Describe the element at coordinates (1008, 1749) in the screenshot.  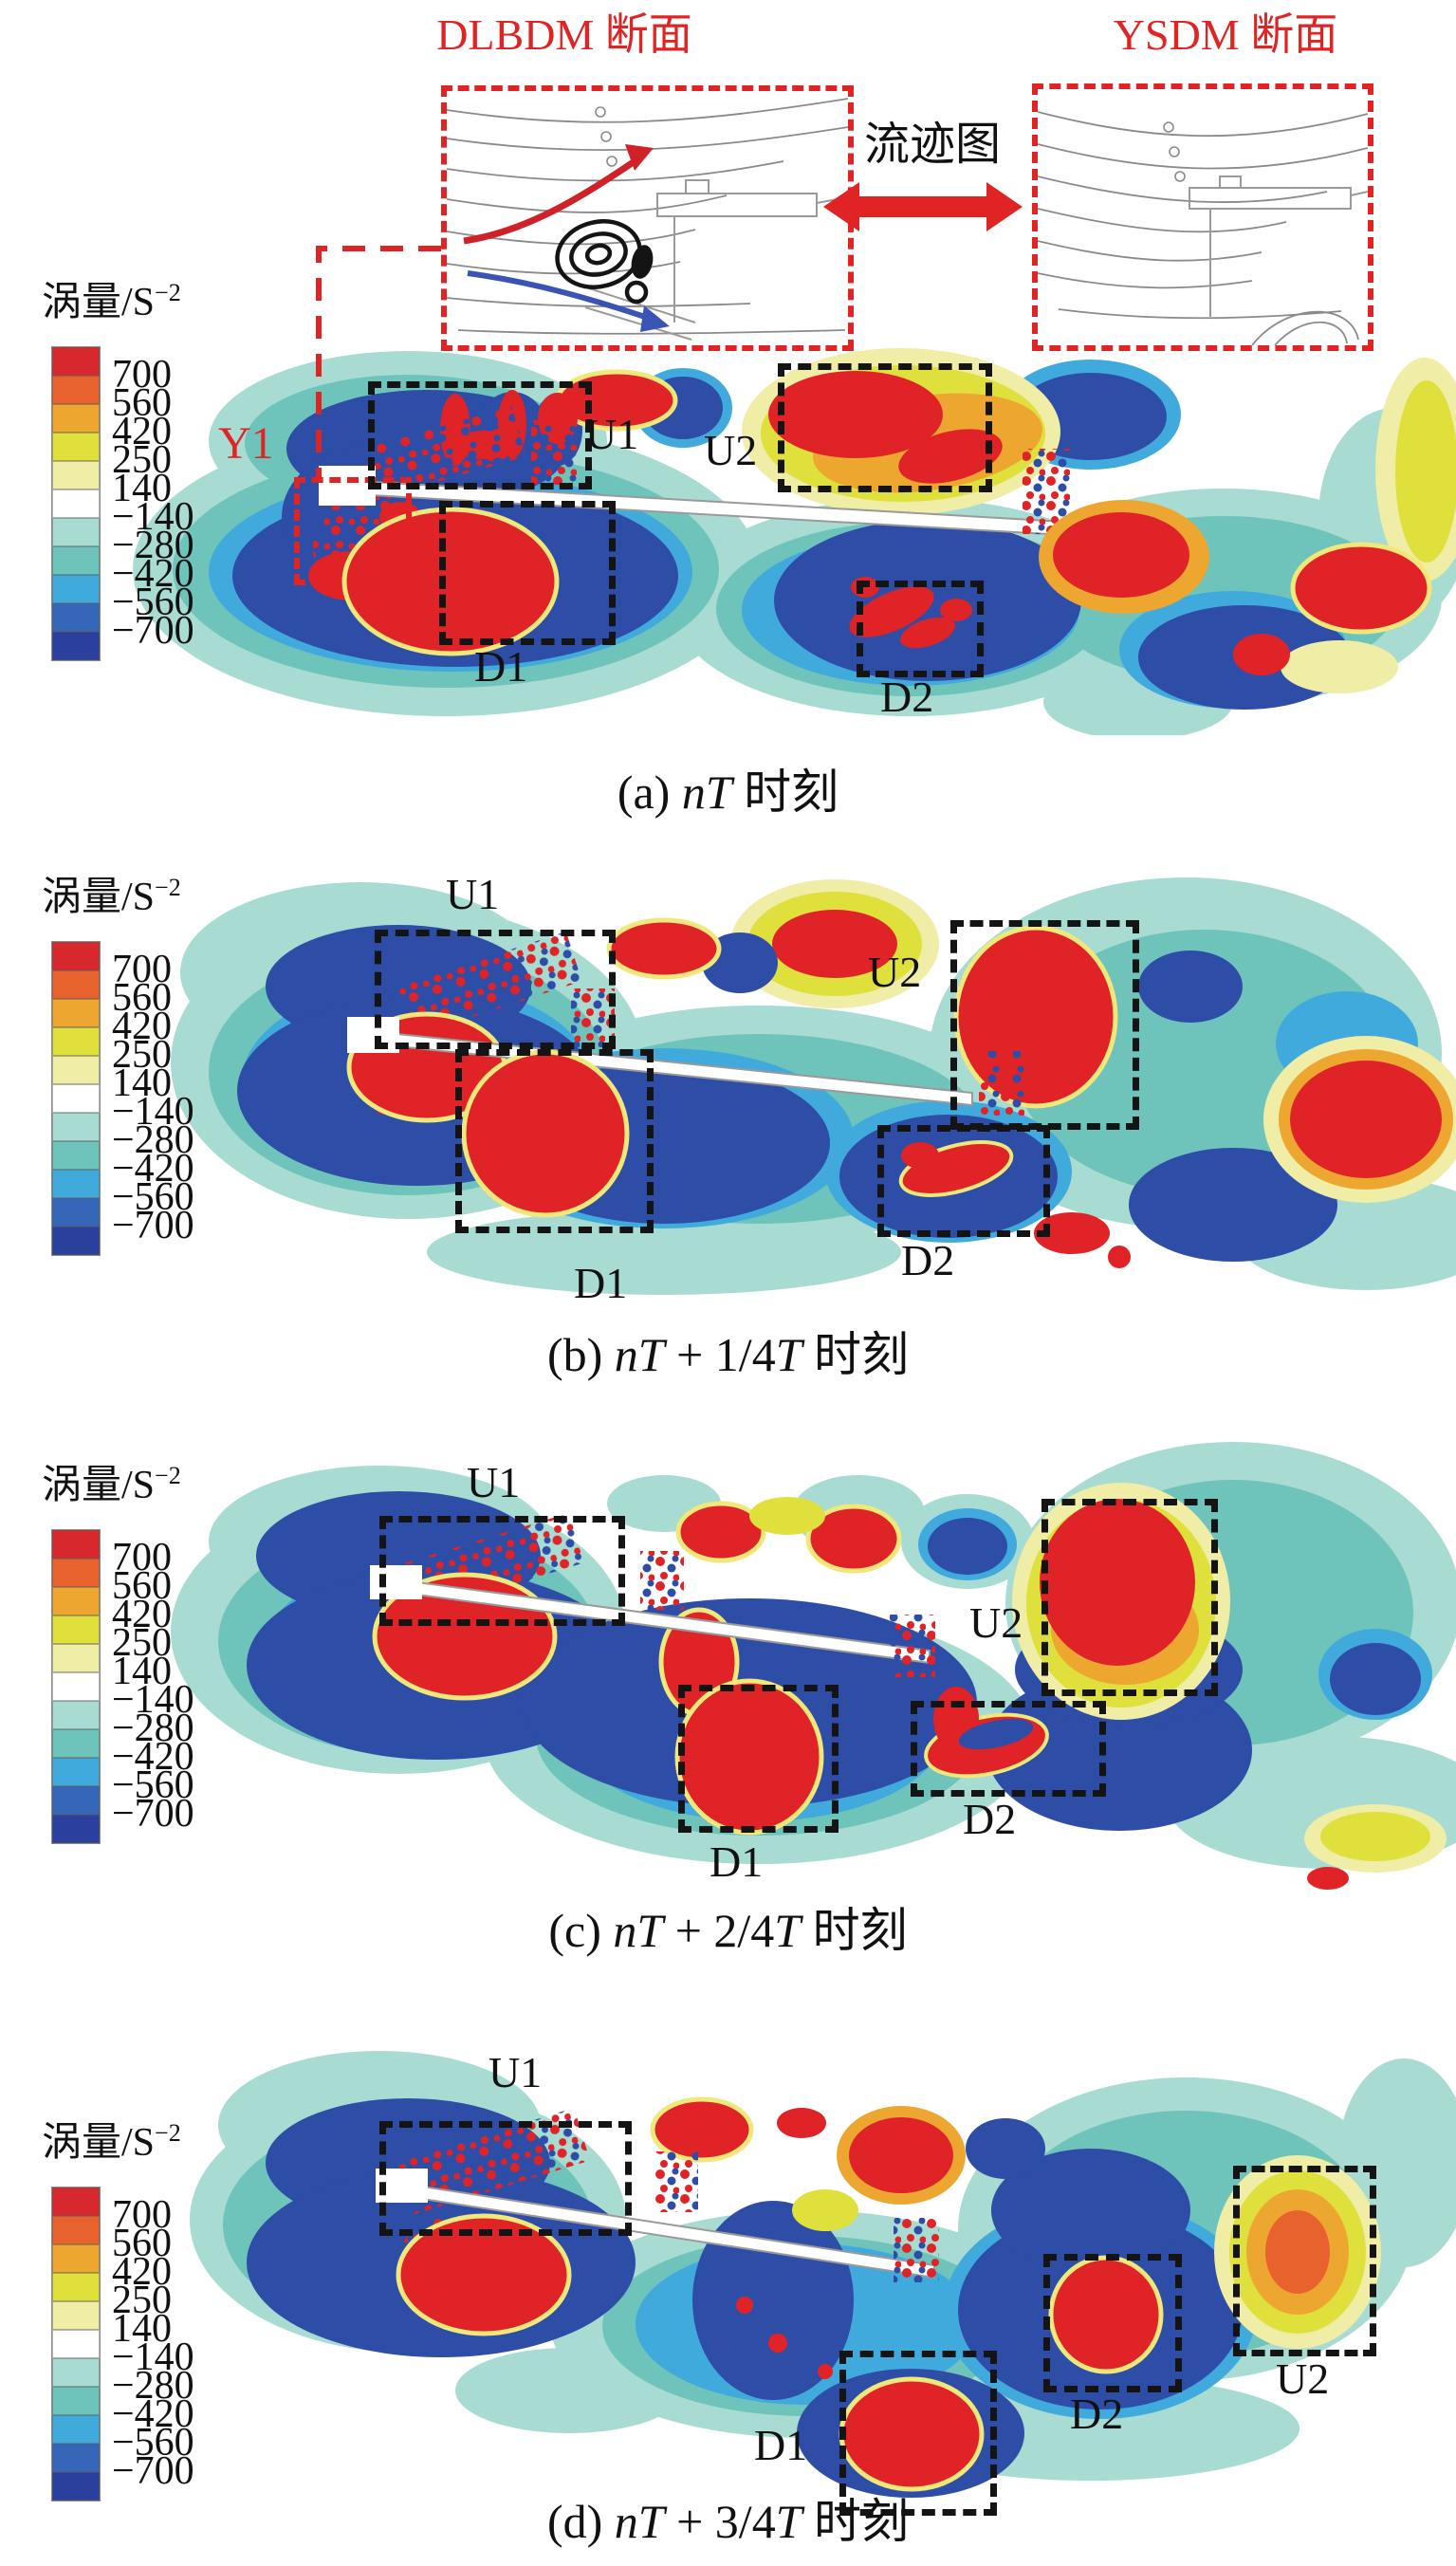
I see `region-box-d2-panel-c` at that location.